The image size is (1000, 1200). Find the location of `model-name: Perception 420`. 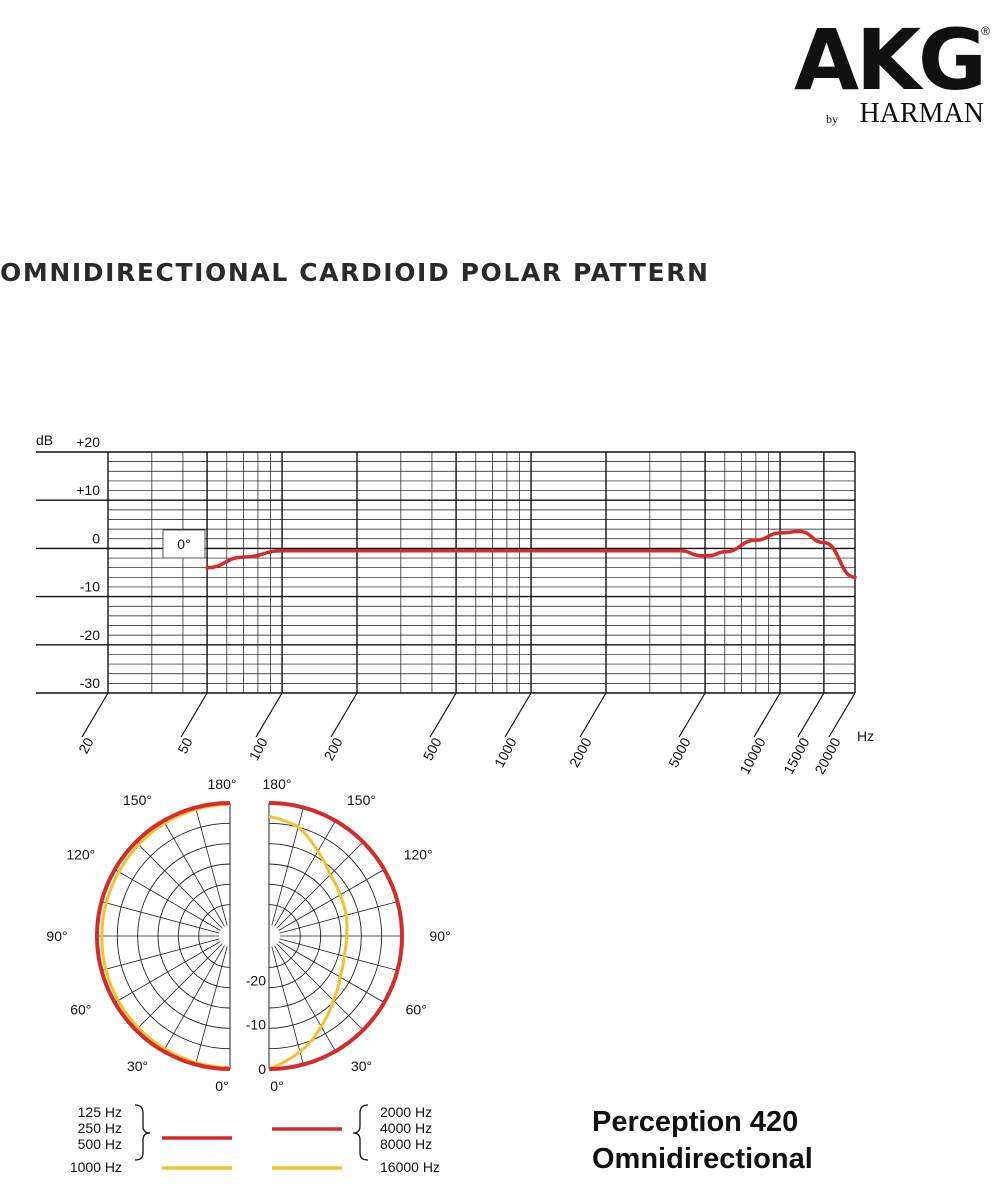

model-name: Perception 420 is located at coordinates (695, 1122).